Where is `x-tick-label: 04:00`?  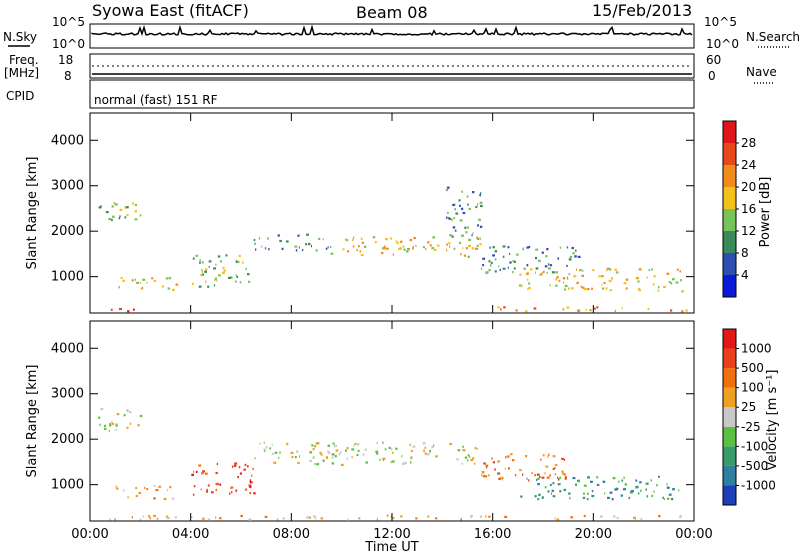
x-tick-label: 04:00 is located at coordinates (190, 534).